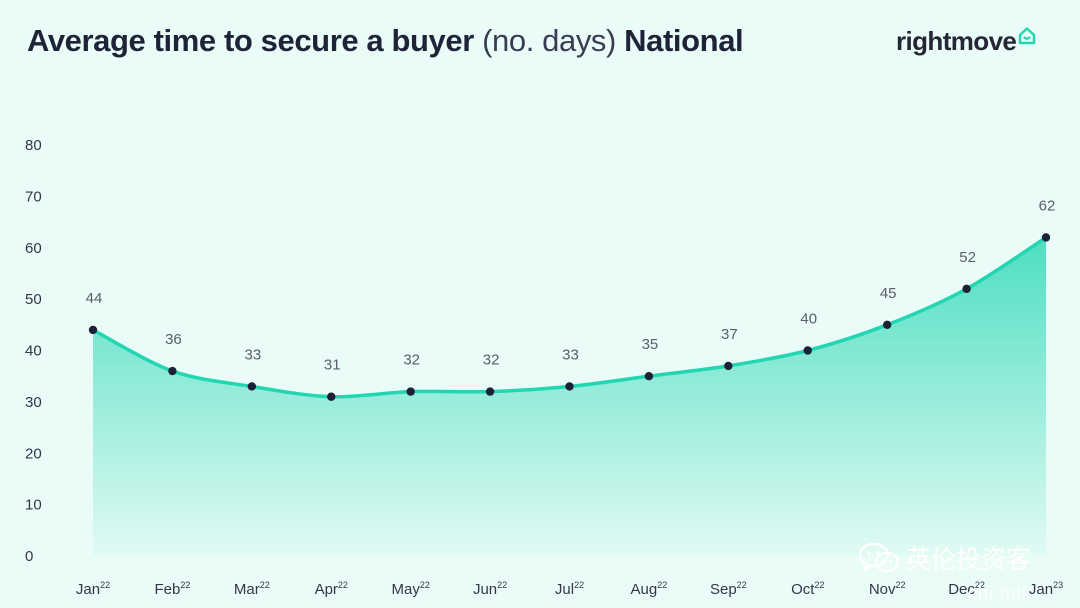 The width and height of the screenshot is (1080, 608). I want to click on watermark-text: 英伦投资客, so click(969, 559).